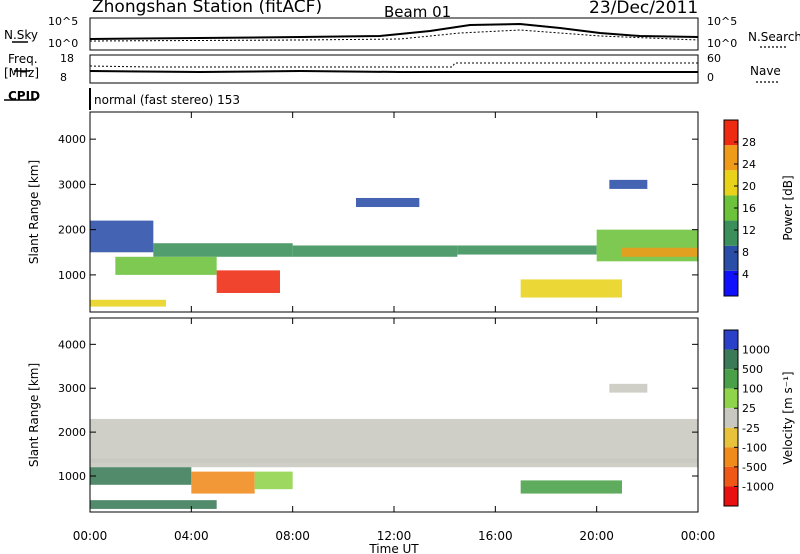 The image size is (800, 554). What do you see at coordinates (644, 9) in the screenshot?
I see `date-label: 23/Dec/2011` at bounding box center [644, 9].